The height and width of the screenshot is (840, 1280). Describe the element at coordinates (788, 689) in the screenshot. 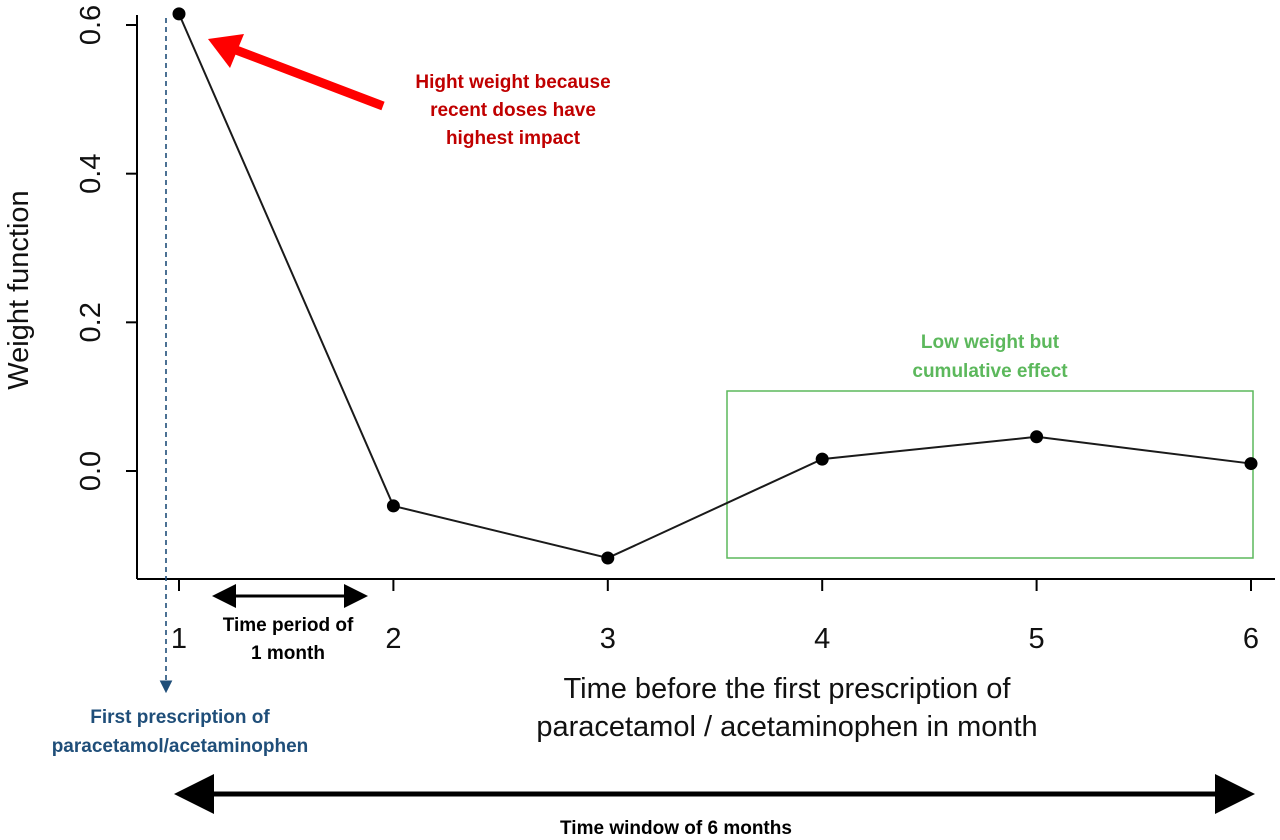

I see `x-axis-title-line-1: Time before the first prescription of` at that location.